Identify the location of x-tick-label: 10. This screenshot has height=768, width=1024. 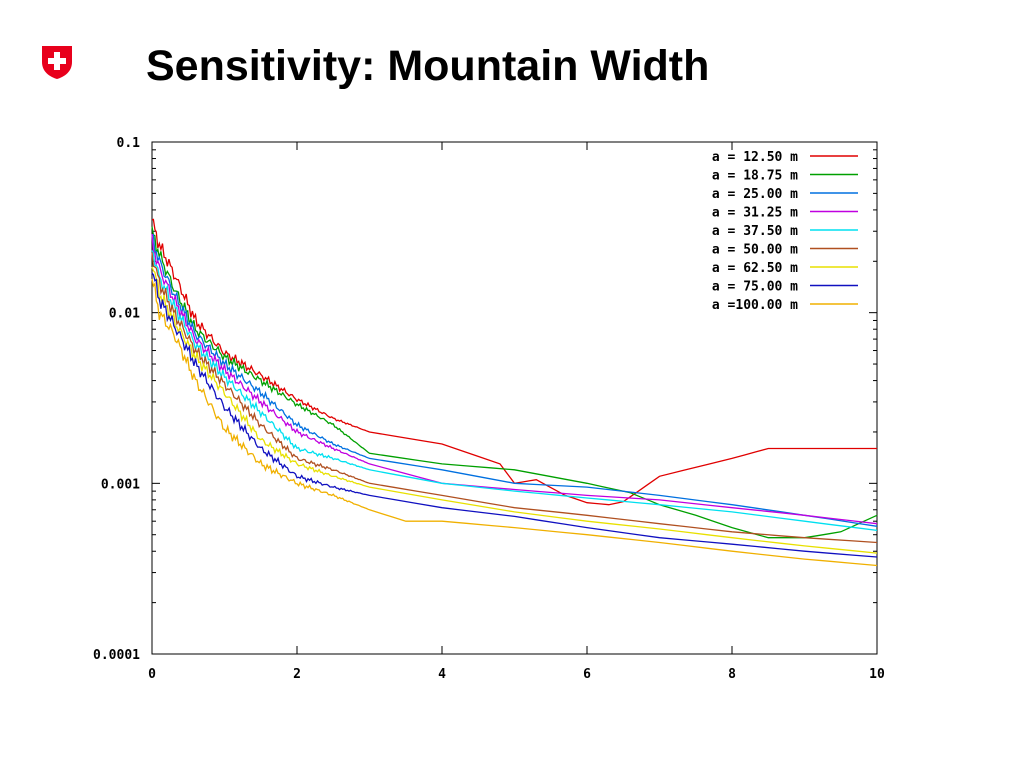
(877, 674).